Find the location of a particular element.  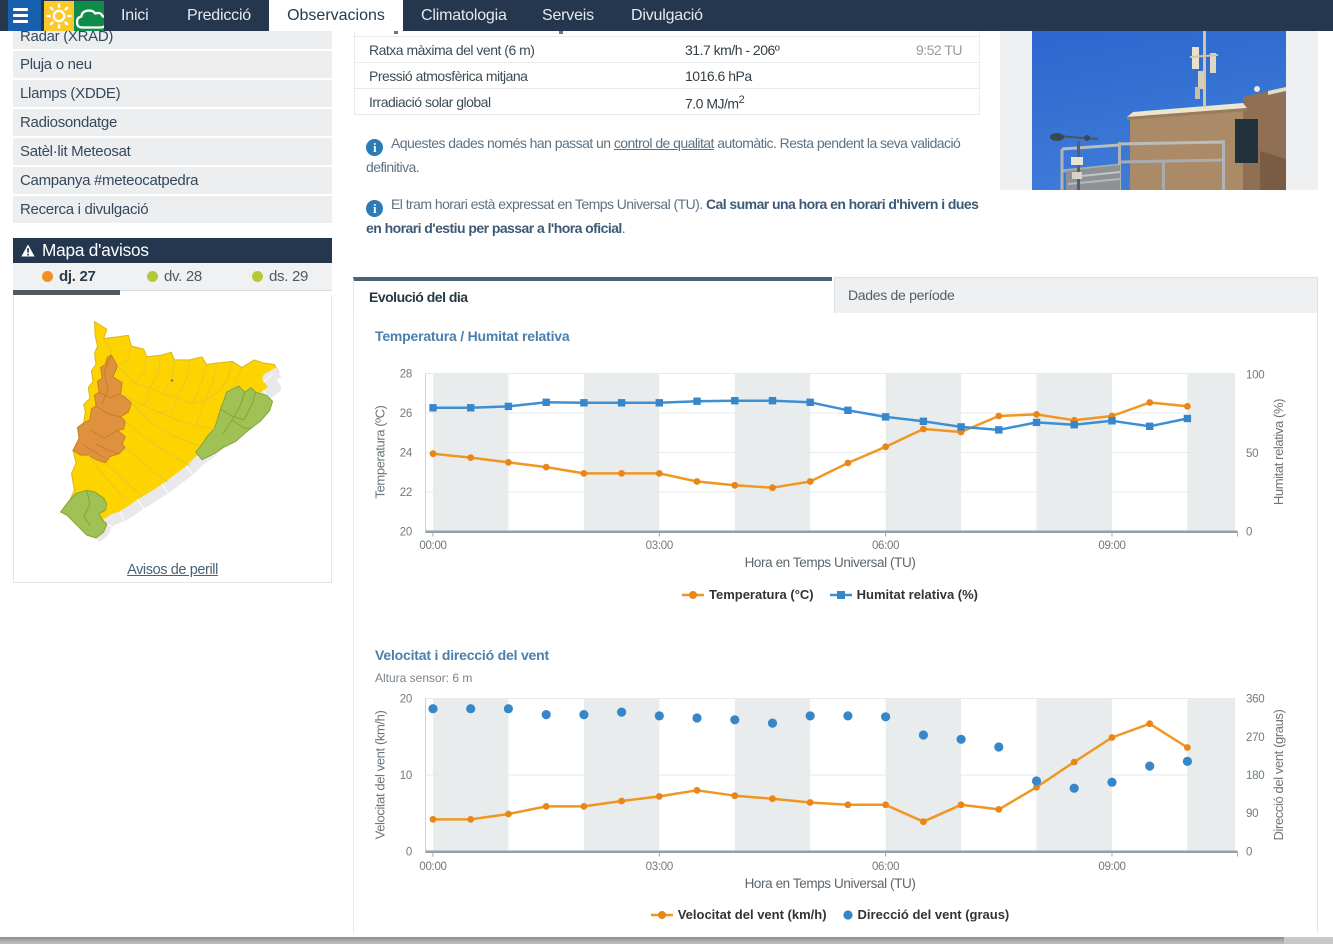

svg-text: Temperatura / Humitat relativa is located at coordinates (472, 336).